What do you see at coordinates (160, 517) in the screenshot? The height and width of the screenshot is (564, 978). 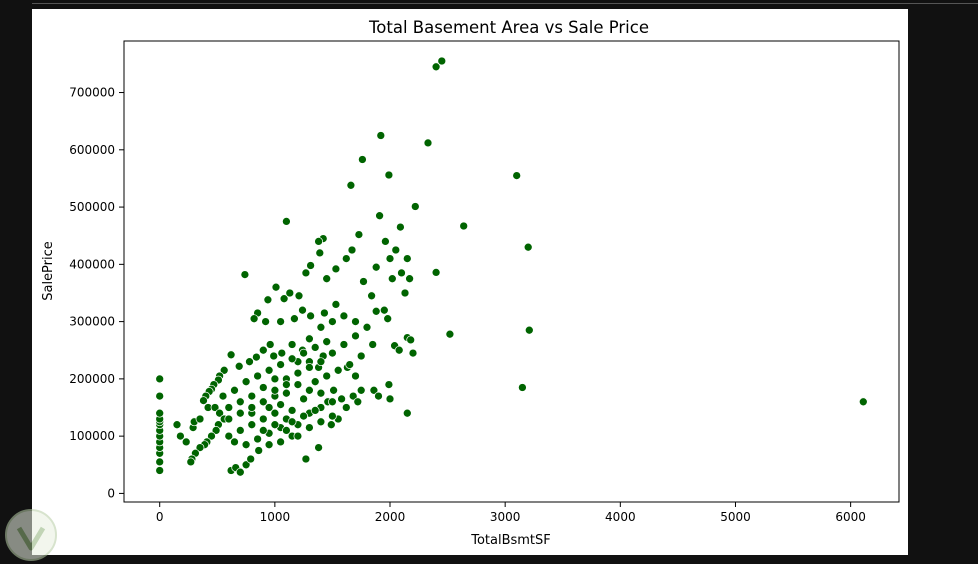 I see `x-tick-label: 0` at bounding box center [160, 517].